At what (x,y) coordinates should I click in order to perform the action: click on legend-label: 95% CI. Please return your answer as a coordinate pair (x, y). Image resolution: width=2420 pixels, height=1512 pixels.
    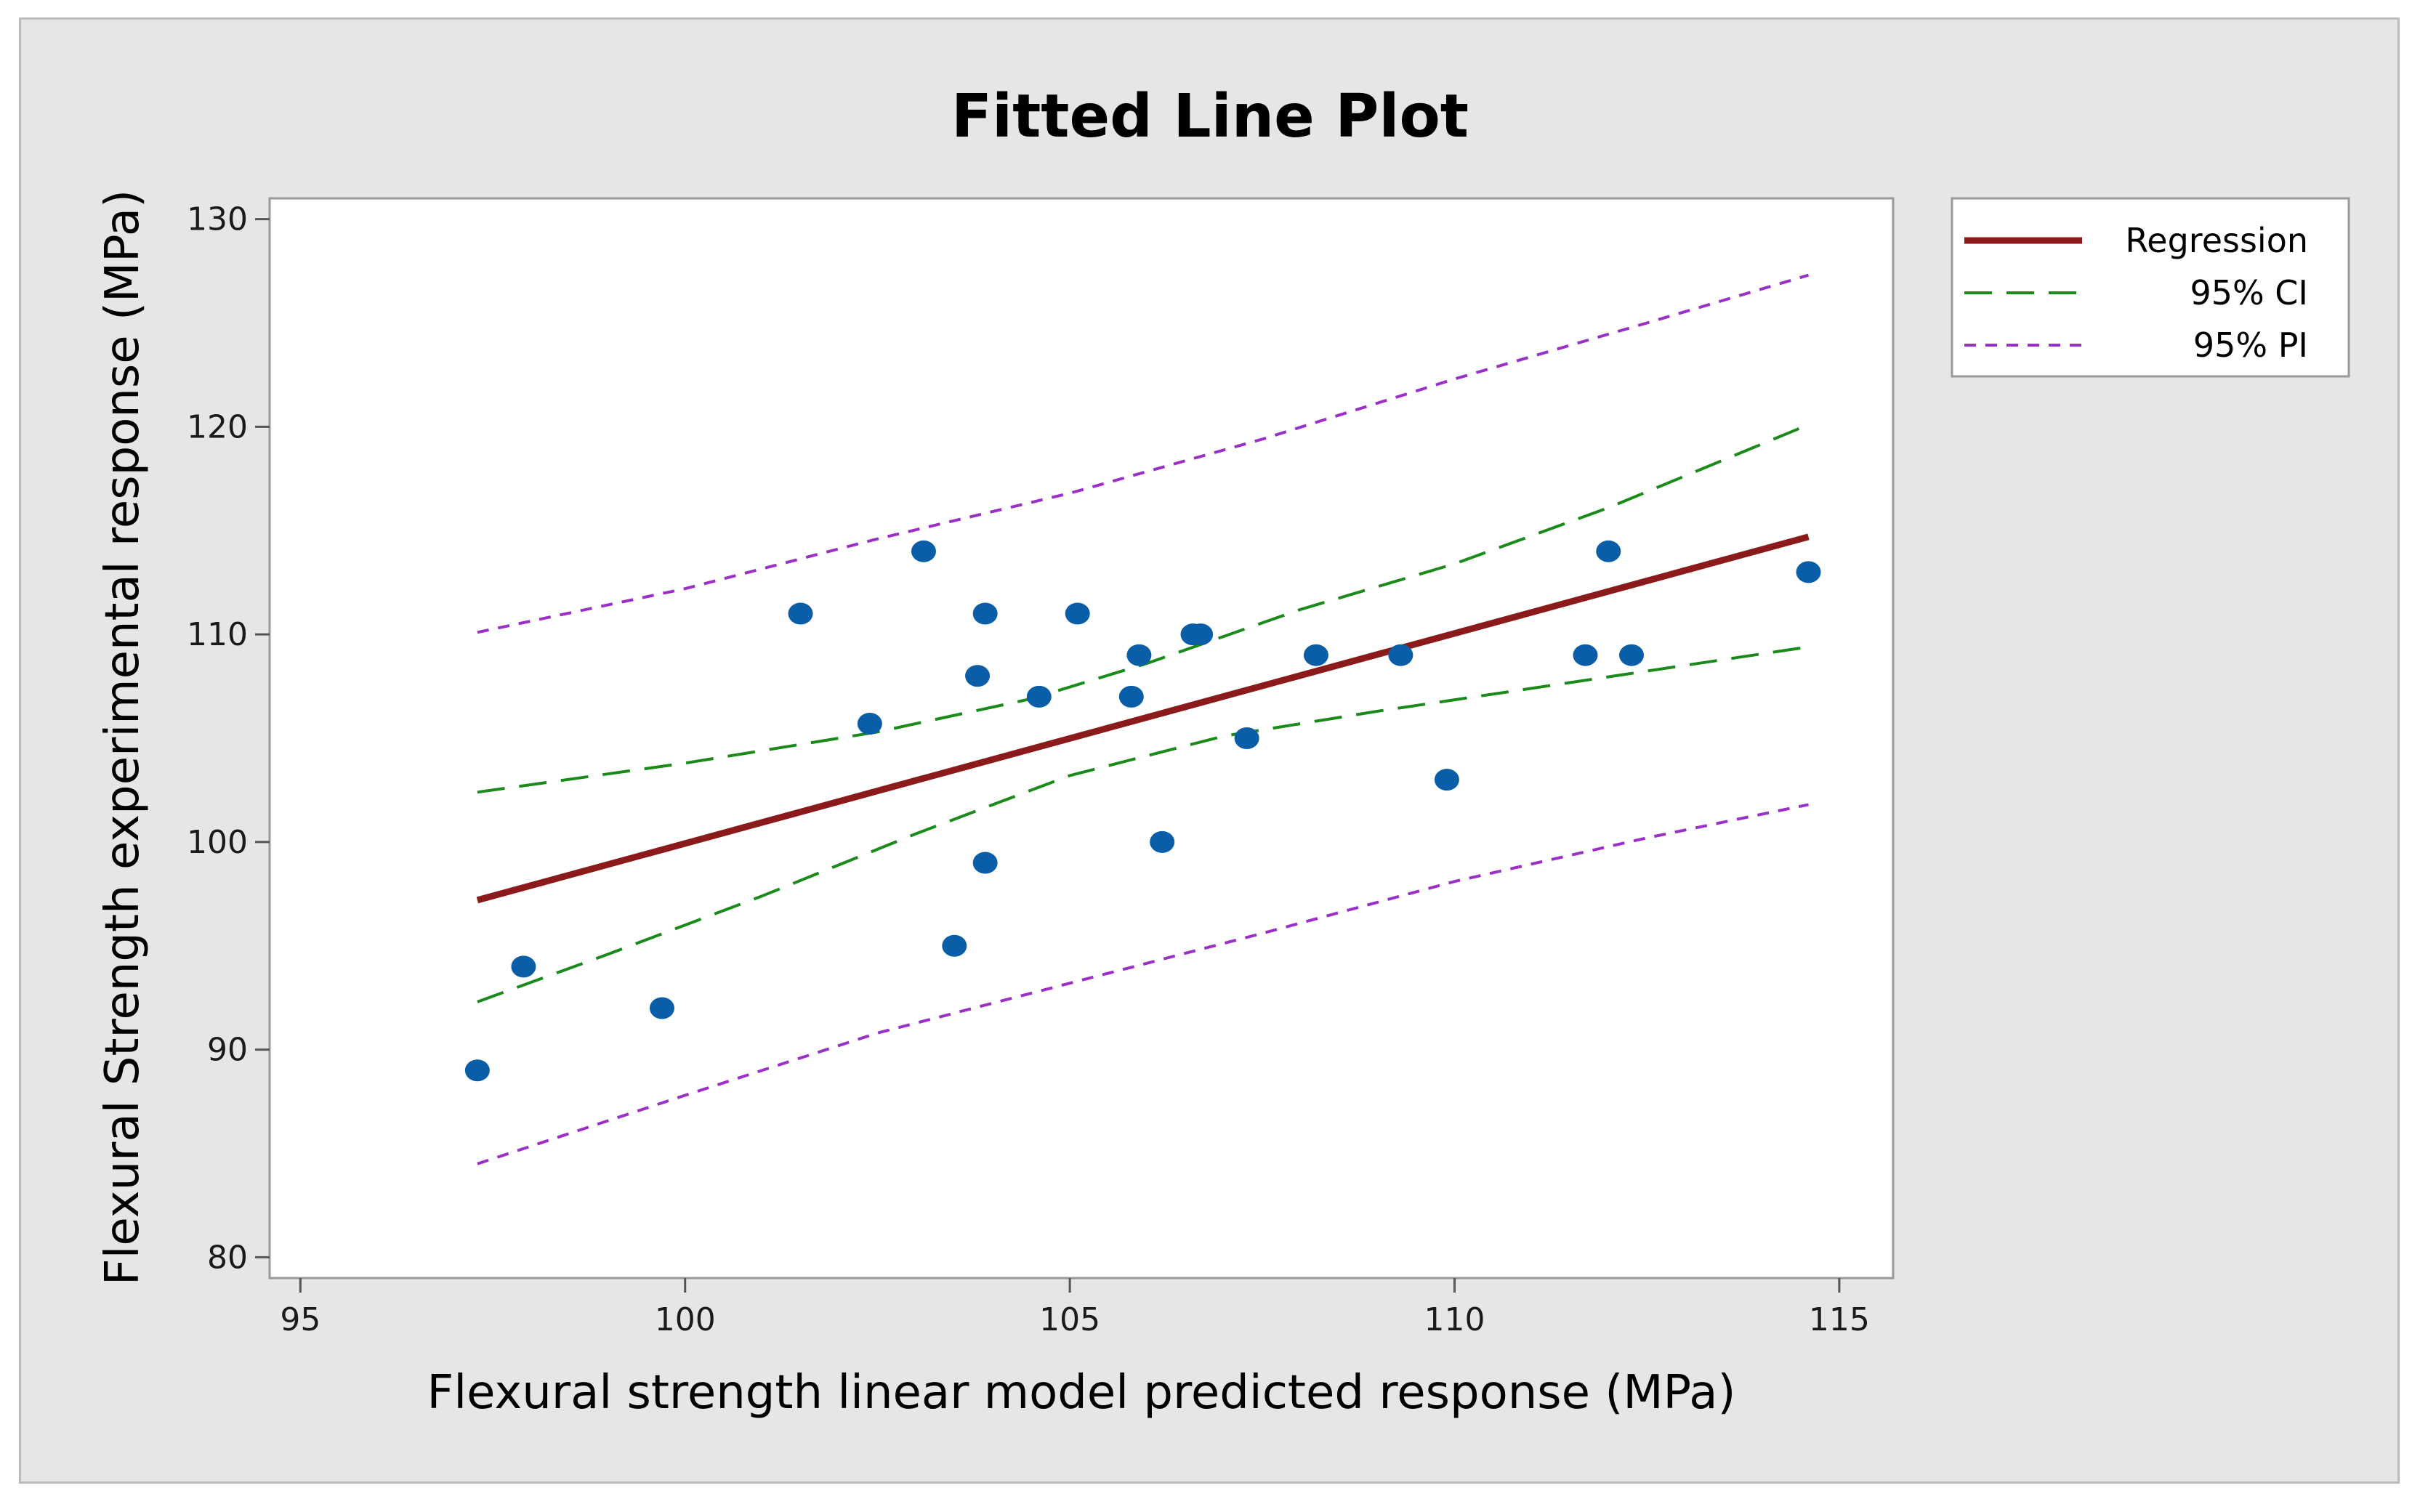
    Looking at the image, I should click on (2249, 292).